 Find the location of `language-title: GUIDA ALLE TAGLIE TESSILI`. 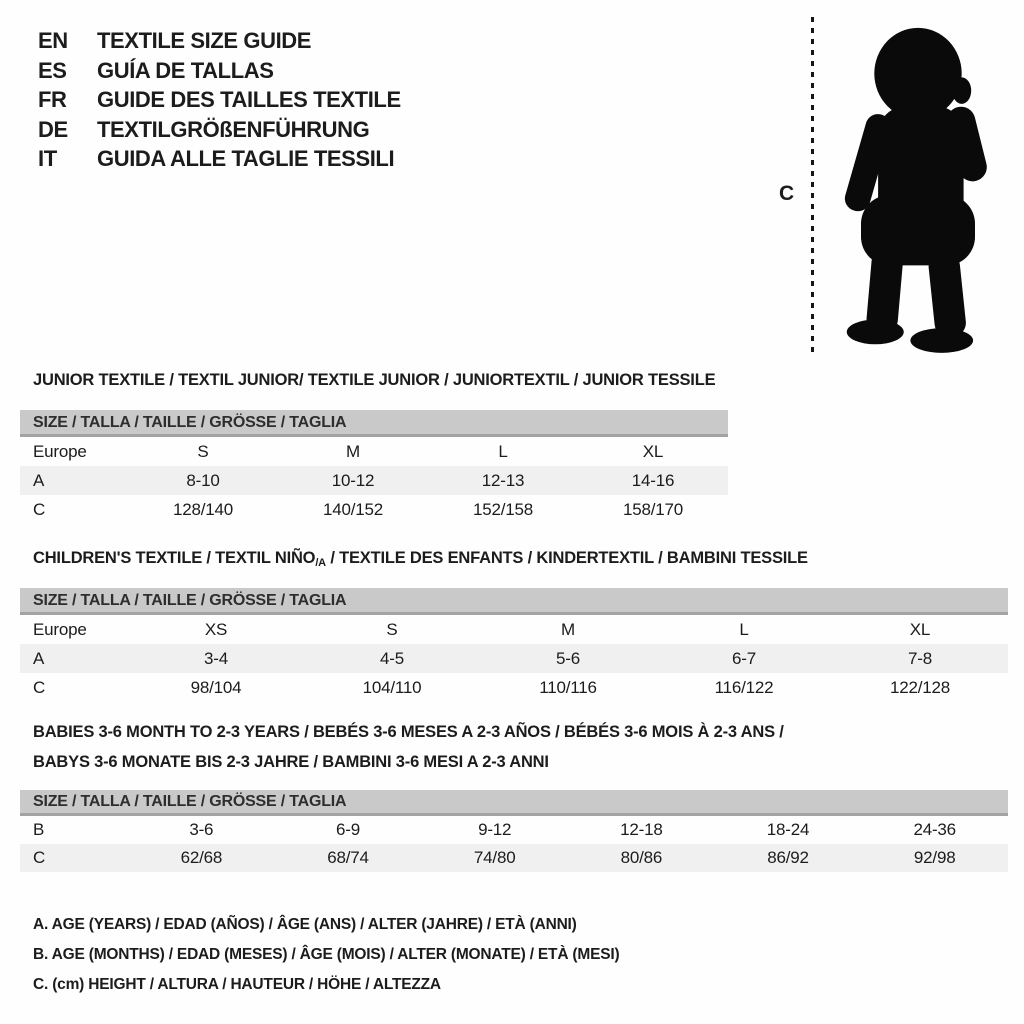

language-title: GUIDA ALLE TAGLIE TESSILI is located at coordinates (246, 158).